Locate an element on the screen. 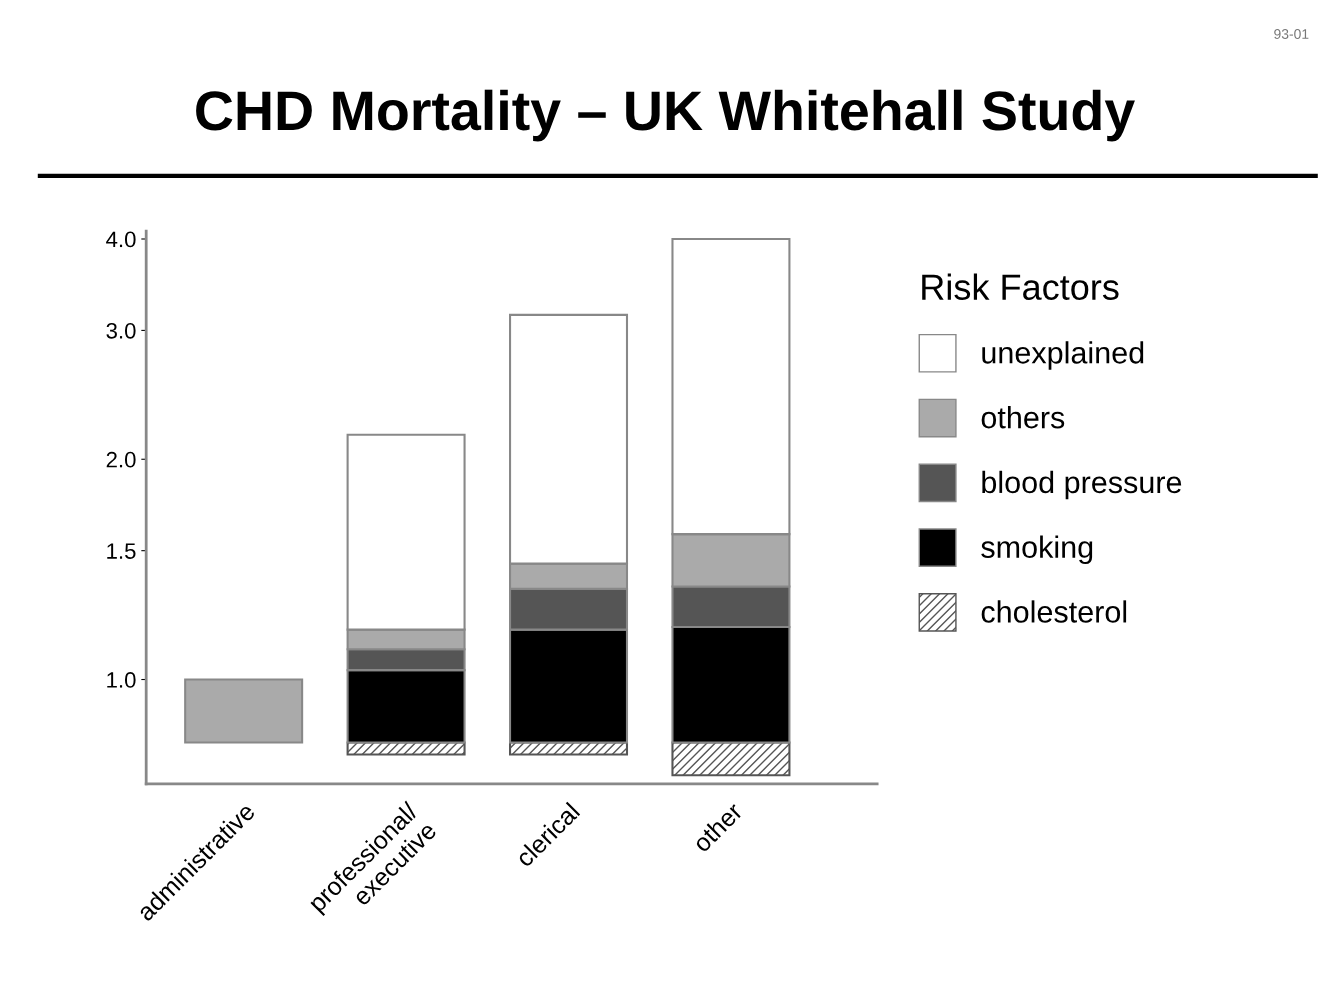  legend-label: cholesterol is located at coordinates (1054, 611).